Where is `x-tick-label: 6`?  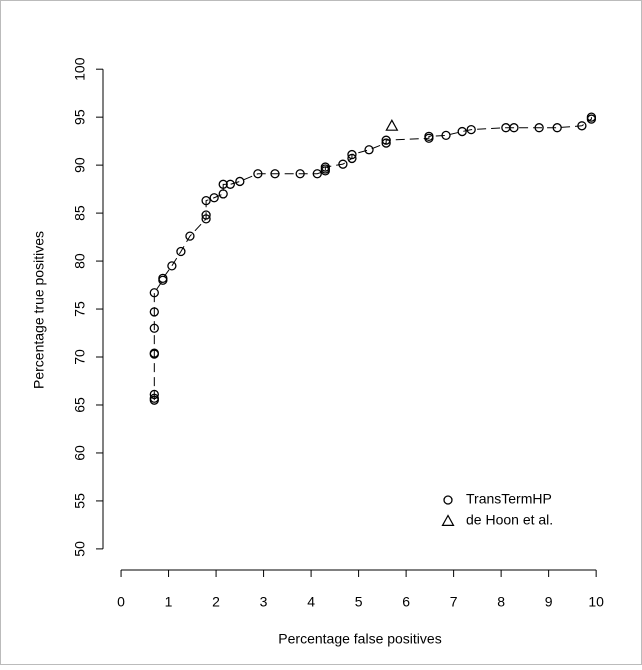
x-tick-label: 6 is located at coordinates (406, 602).